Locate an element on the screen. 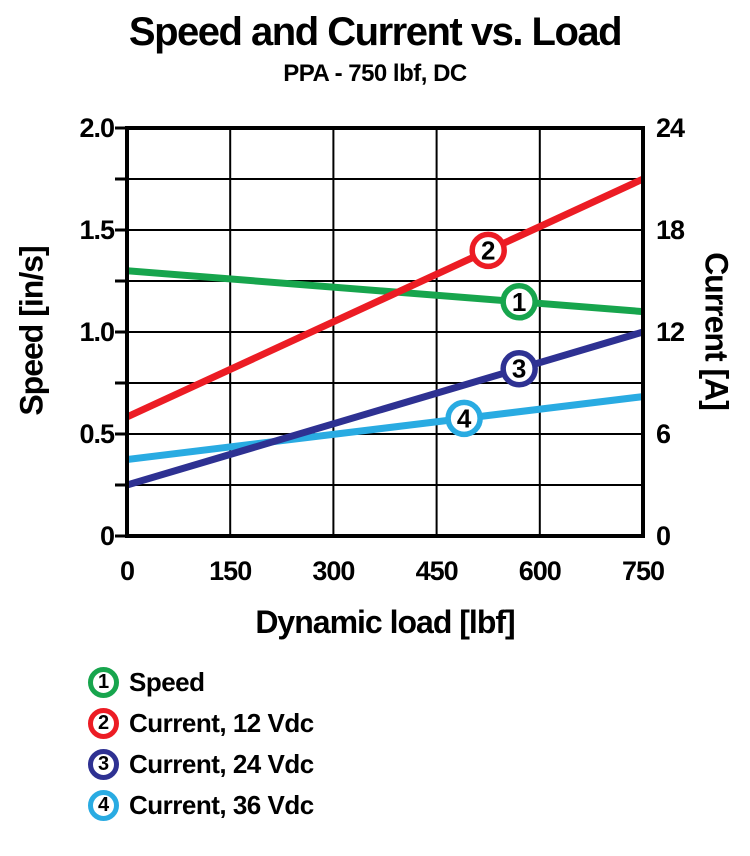 This screenshot has width=750, height=856. right-tick-label: 6 is located at coordinates (663, 434).